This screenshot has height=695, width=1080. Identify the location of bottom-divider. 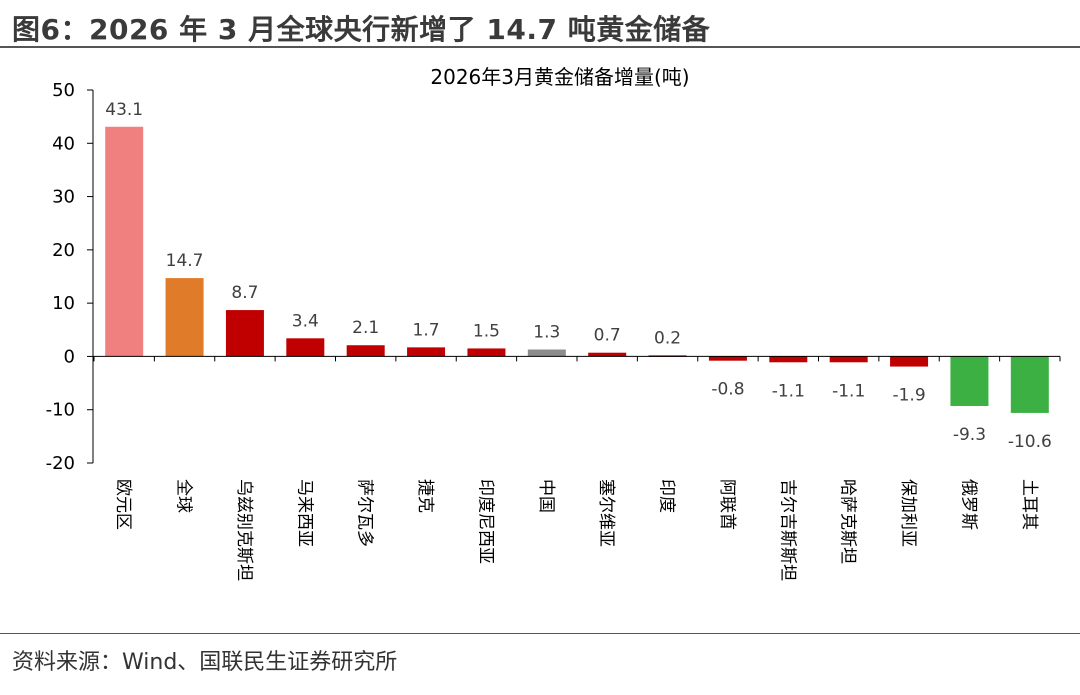
(540, 633).